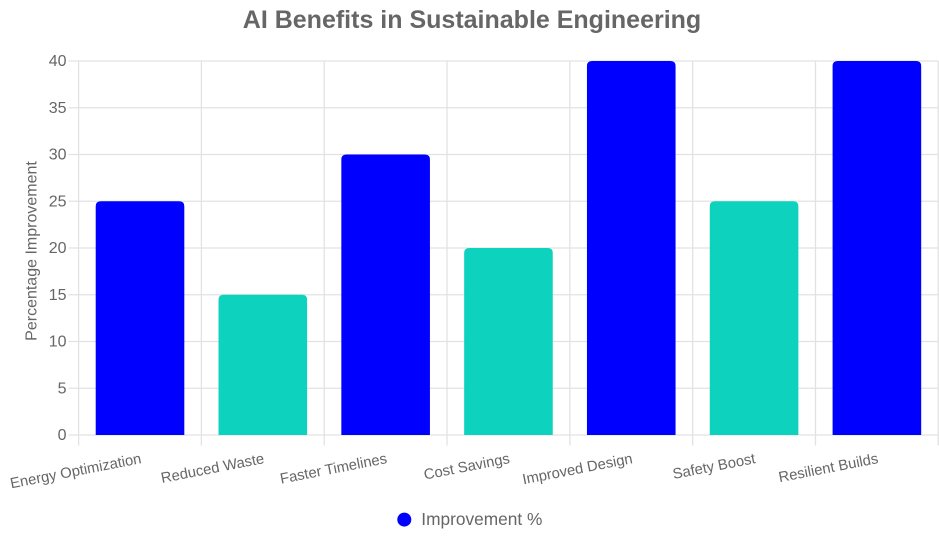 The width and height of the screenshot is (939, 547). Describe the element at coordinates (32, 251) in the screenshot. I see `svg-text: Percentage Improvement` at that location.